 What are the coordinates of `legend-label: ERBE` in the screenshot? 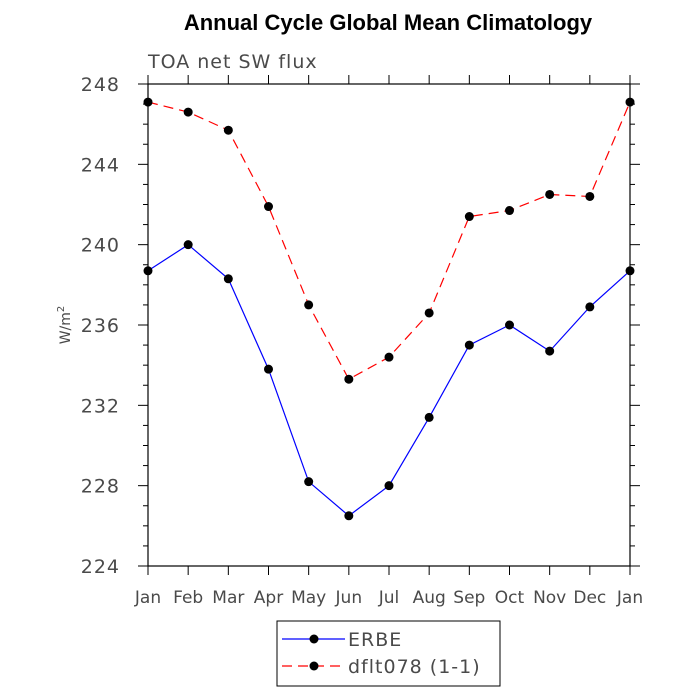 It's located at (375, 640).